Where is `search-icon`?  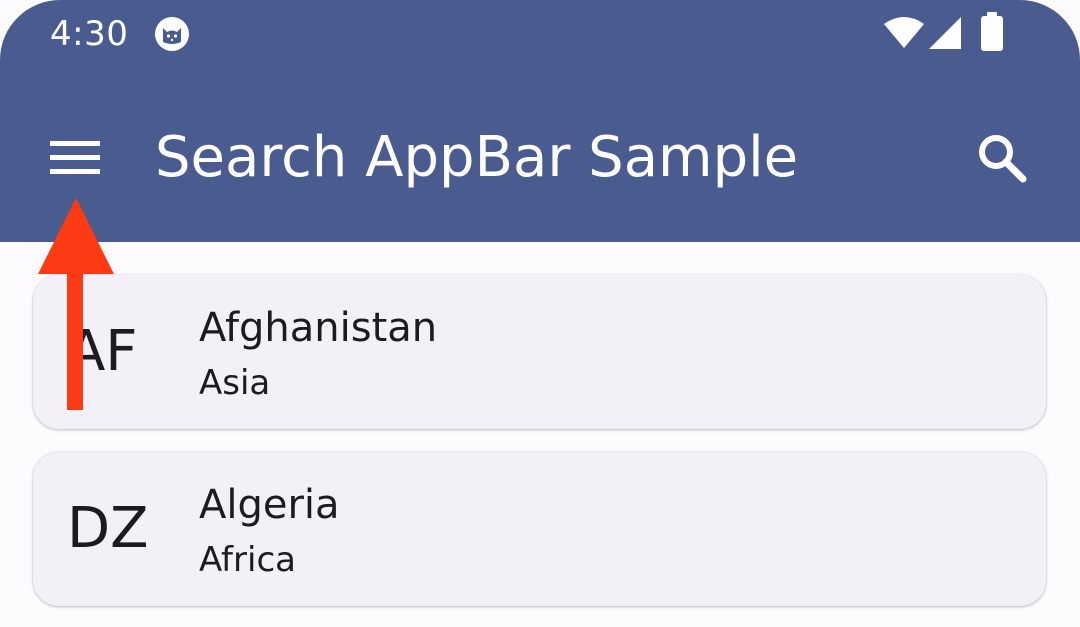 search-icon is located at coordinates (1003, 159).